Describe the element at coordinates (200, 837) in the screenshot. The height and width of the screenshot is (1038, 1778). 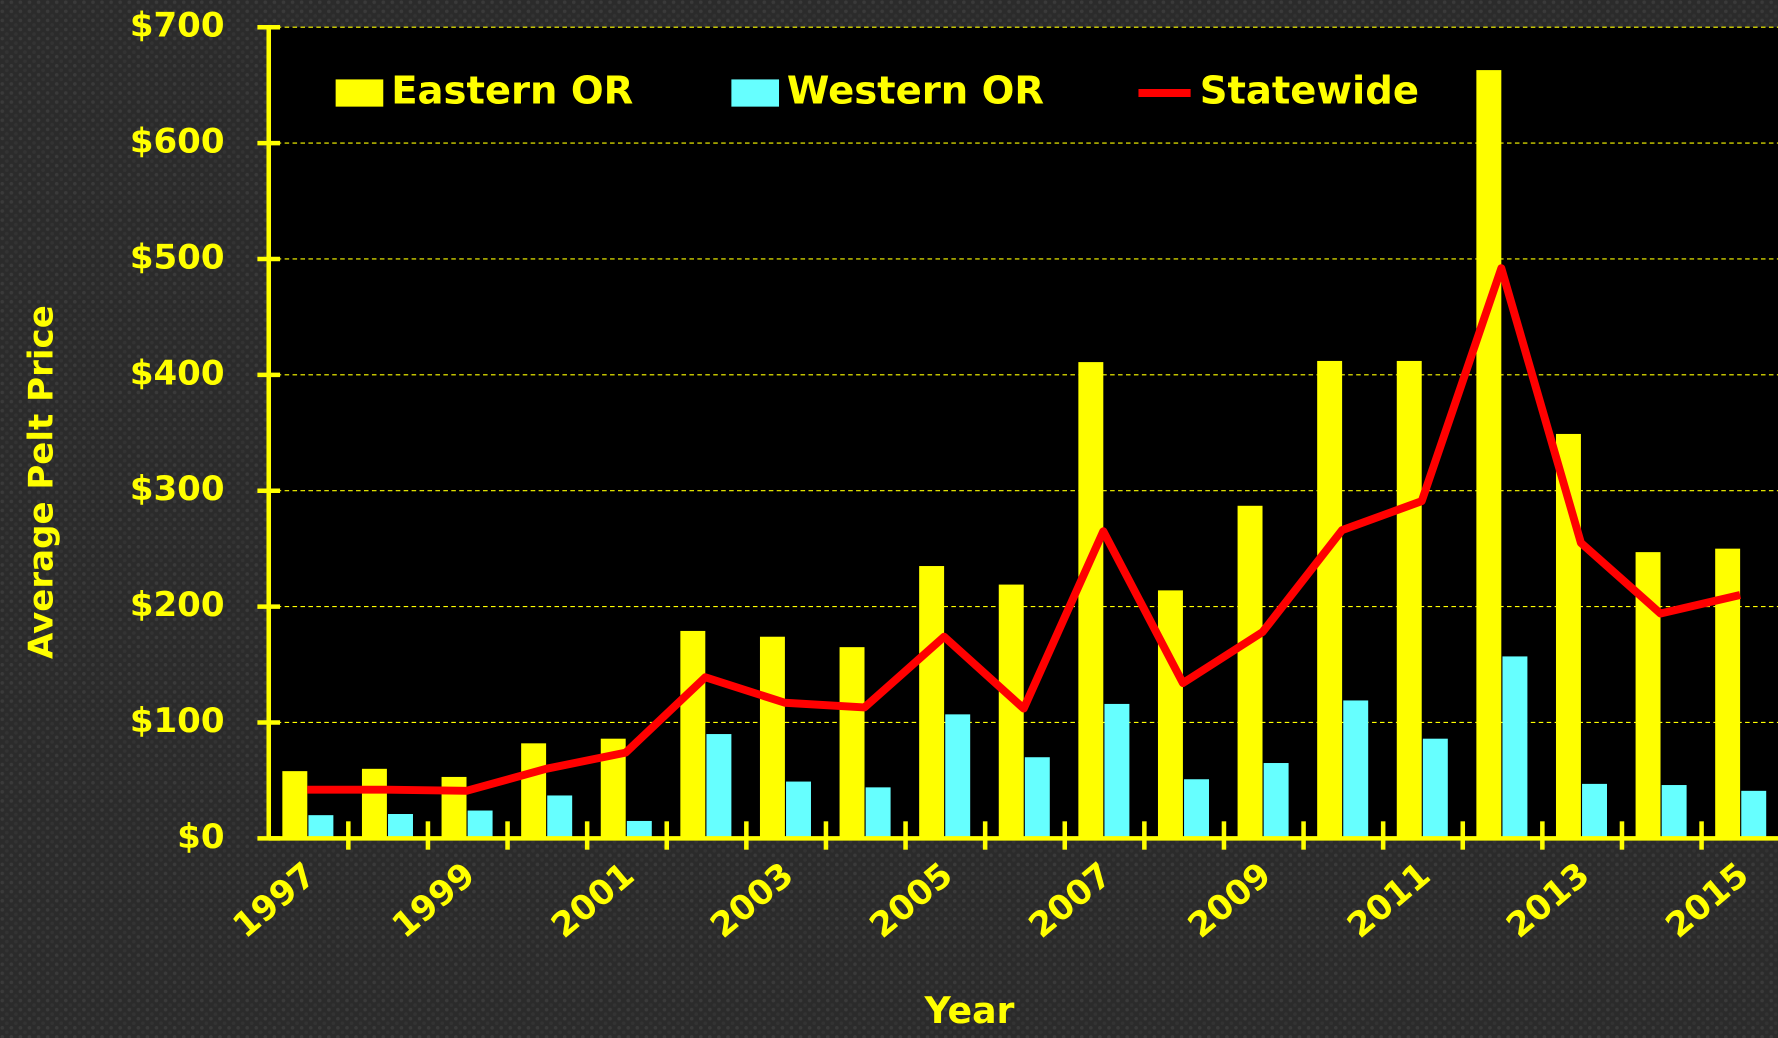
I see `y-tick-label: $0` at that location.